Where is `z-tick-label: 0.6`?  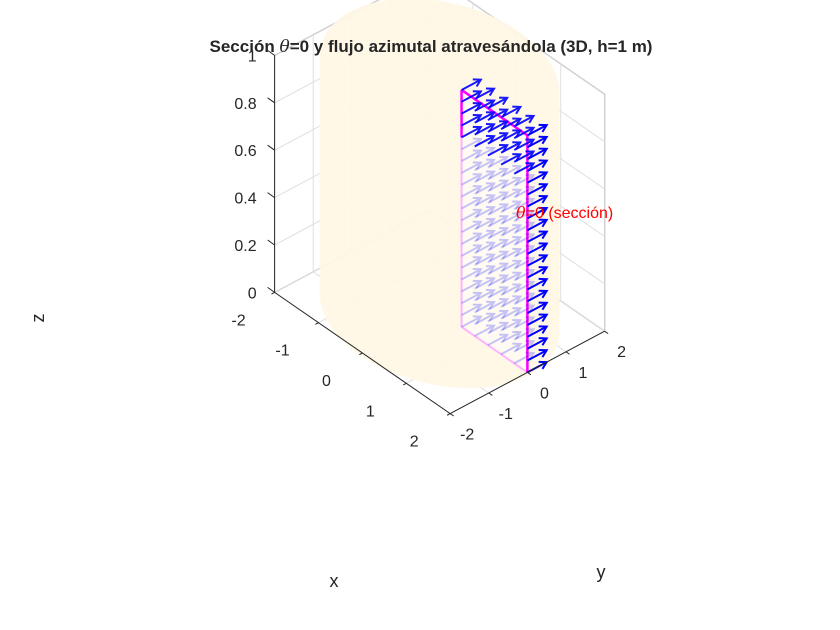 z-tick-label: 0.6 is located at coordinates (245, 151).